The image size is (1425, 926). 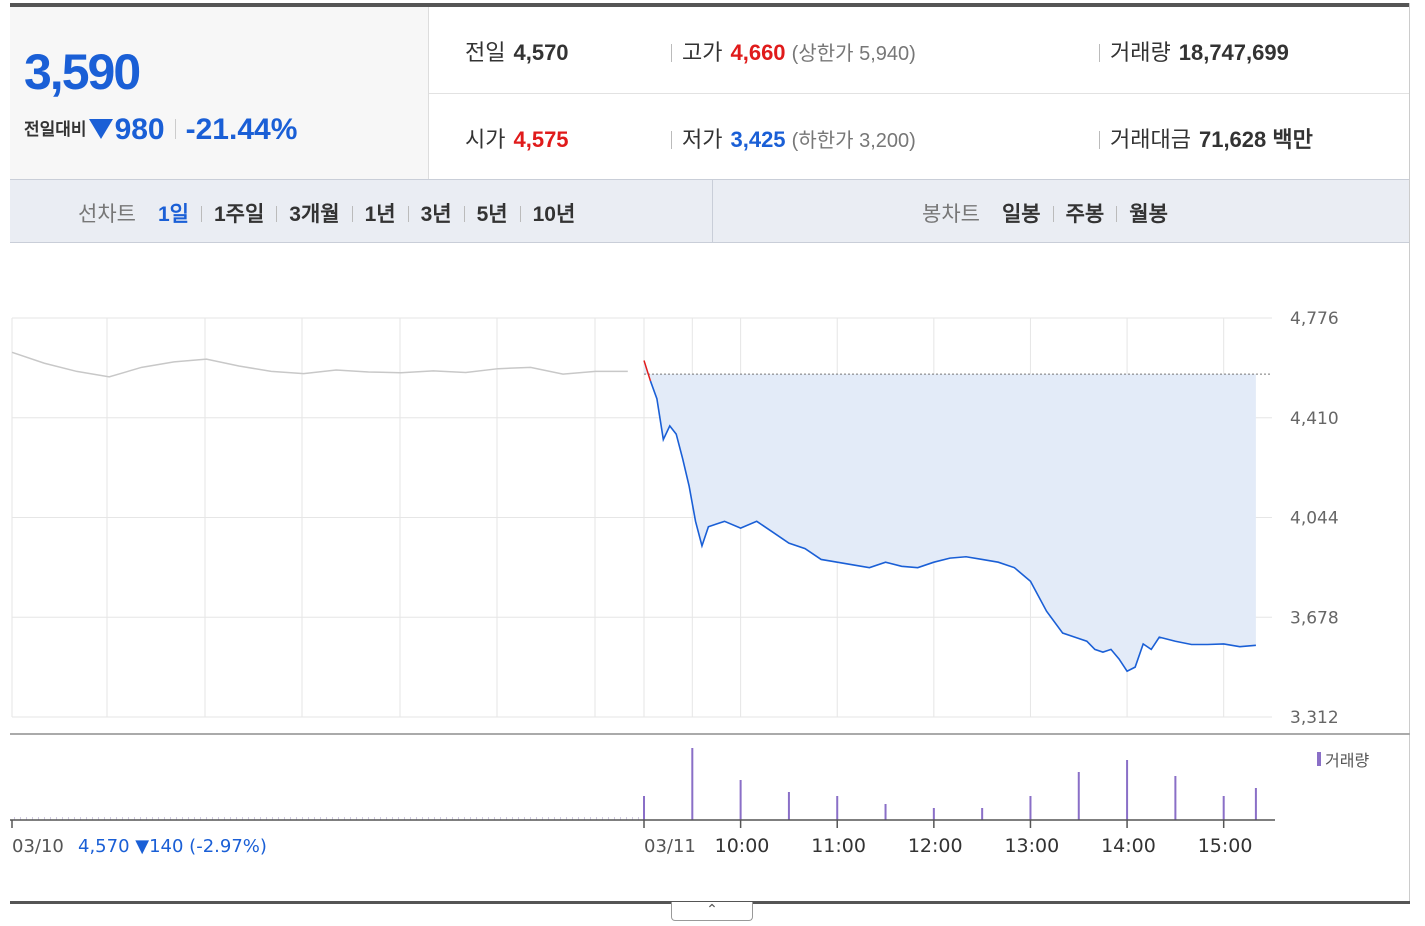 I want to click on open-value: 4,575, so click(x=541, y=139).